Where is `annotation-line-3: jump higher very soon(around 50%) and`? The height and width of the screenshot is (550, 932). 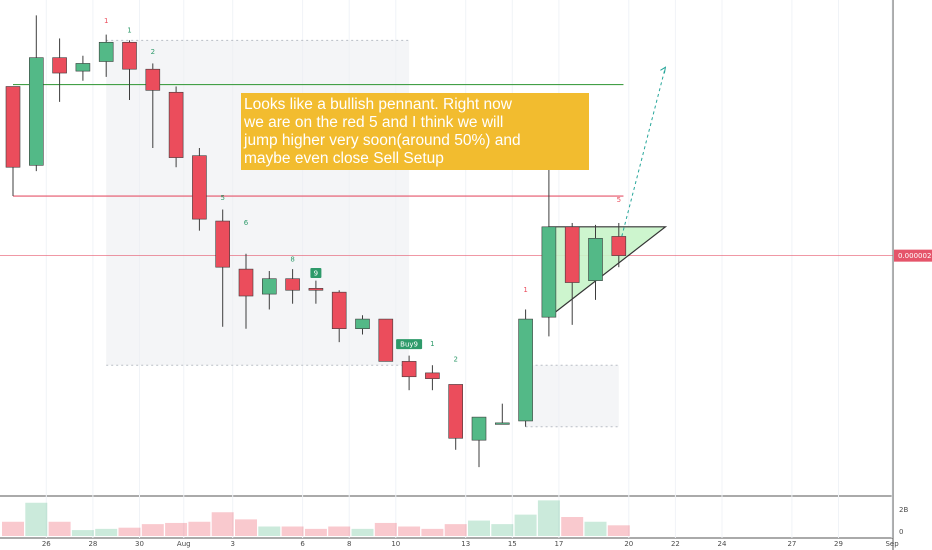 annotation-line-3: jump higher very soon(around 50%) and is located at coordinates (382, 140).